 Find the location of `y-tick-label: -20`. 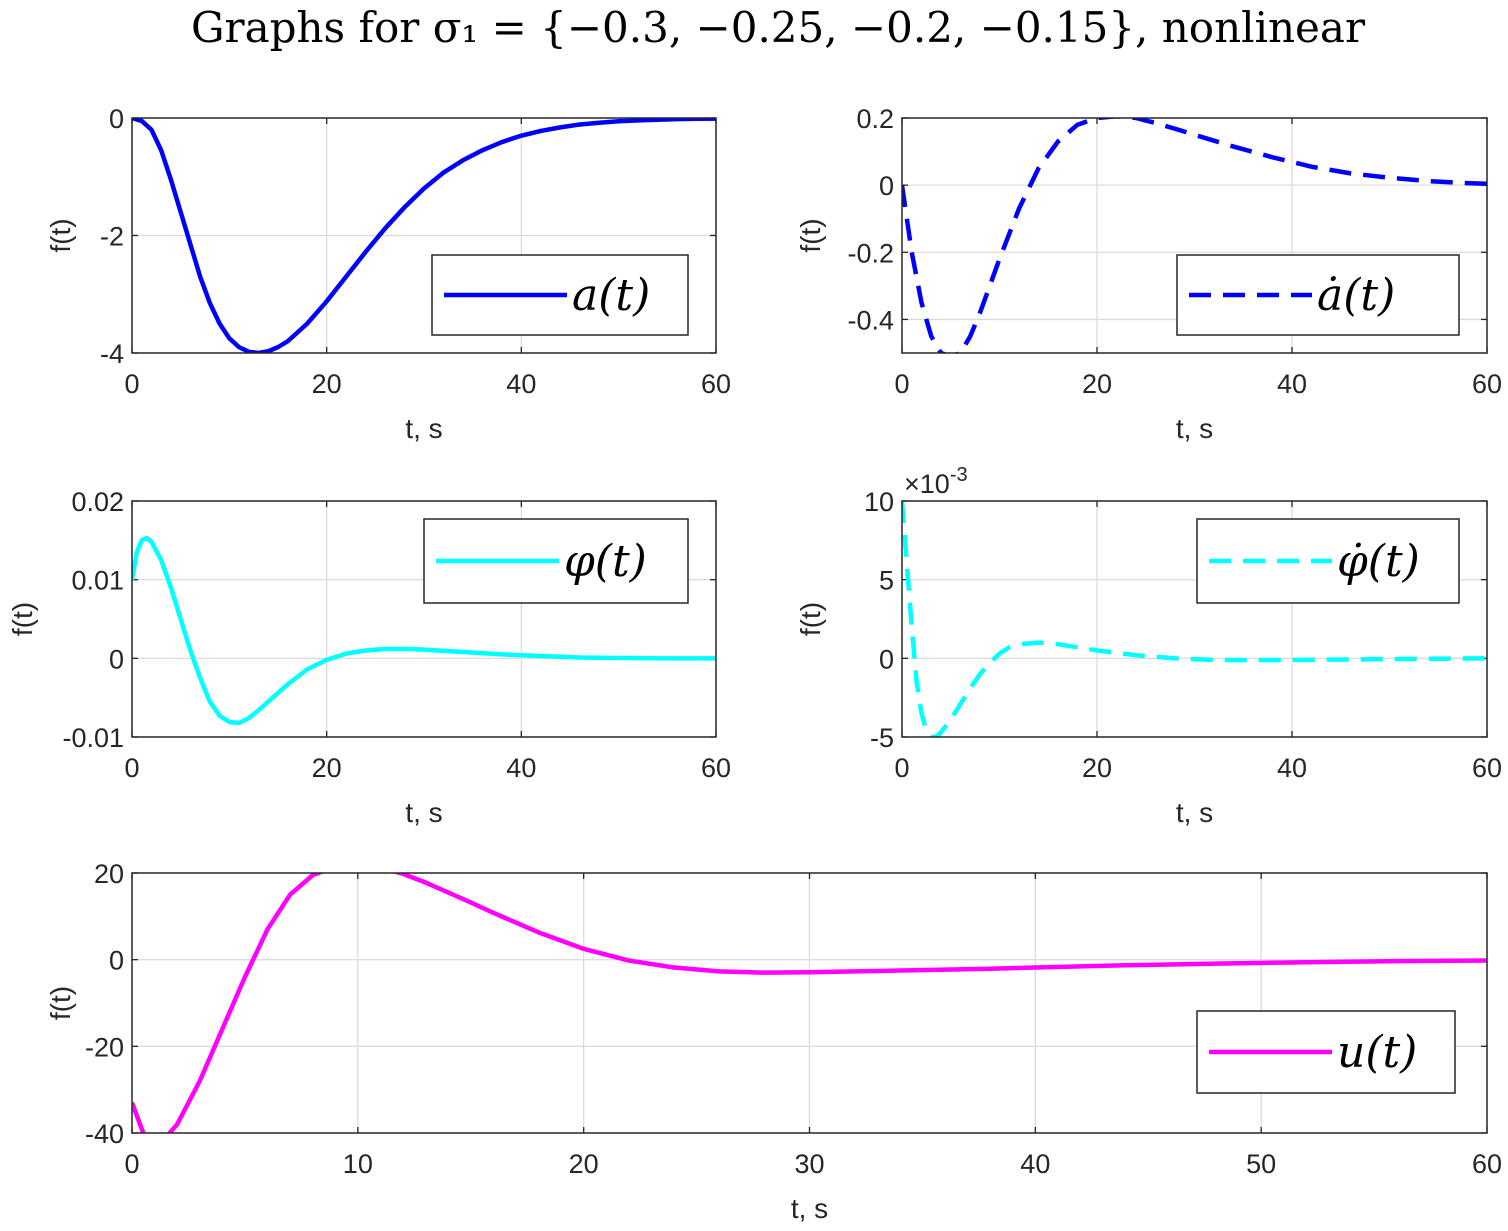

y-tick-label: -20 is located at coordinates (104, 1047).